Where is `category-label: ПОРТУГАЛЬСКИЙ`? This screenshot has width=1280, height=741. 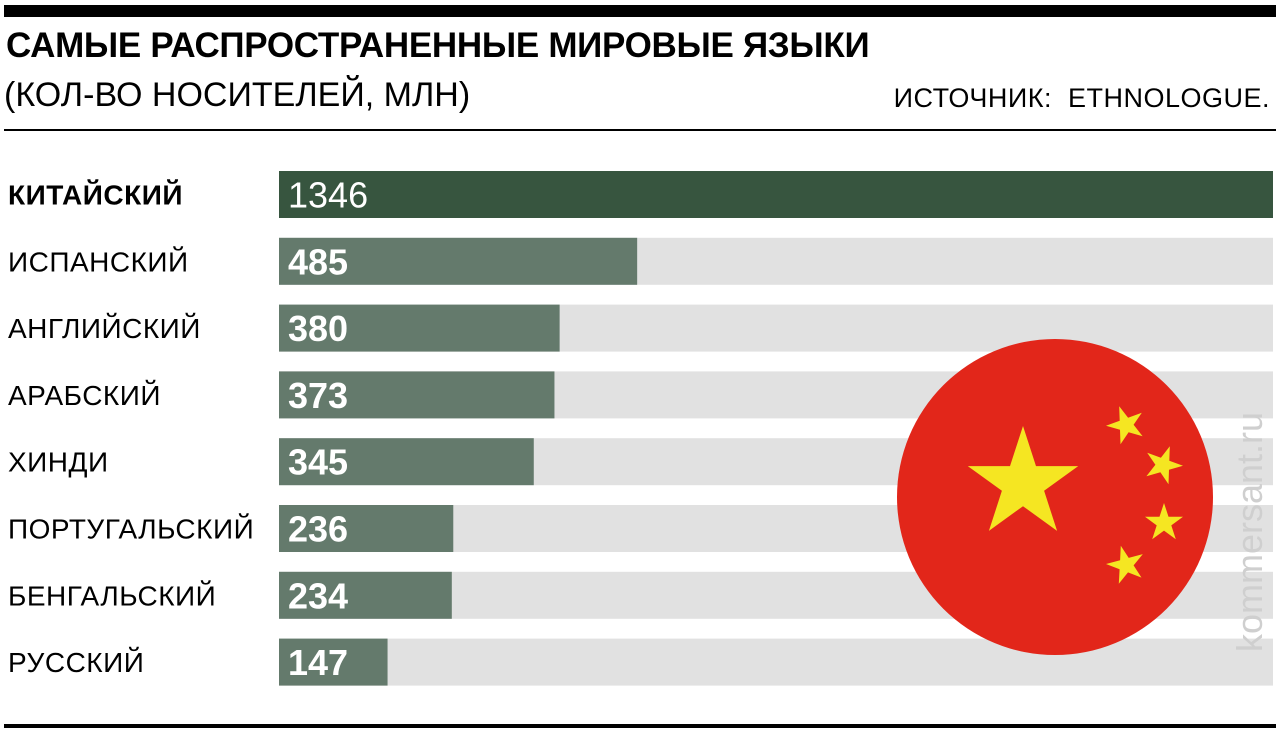
category-label: ПОРТУГАЛЬСКИЙ is located at coordinates (131, 529).